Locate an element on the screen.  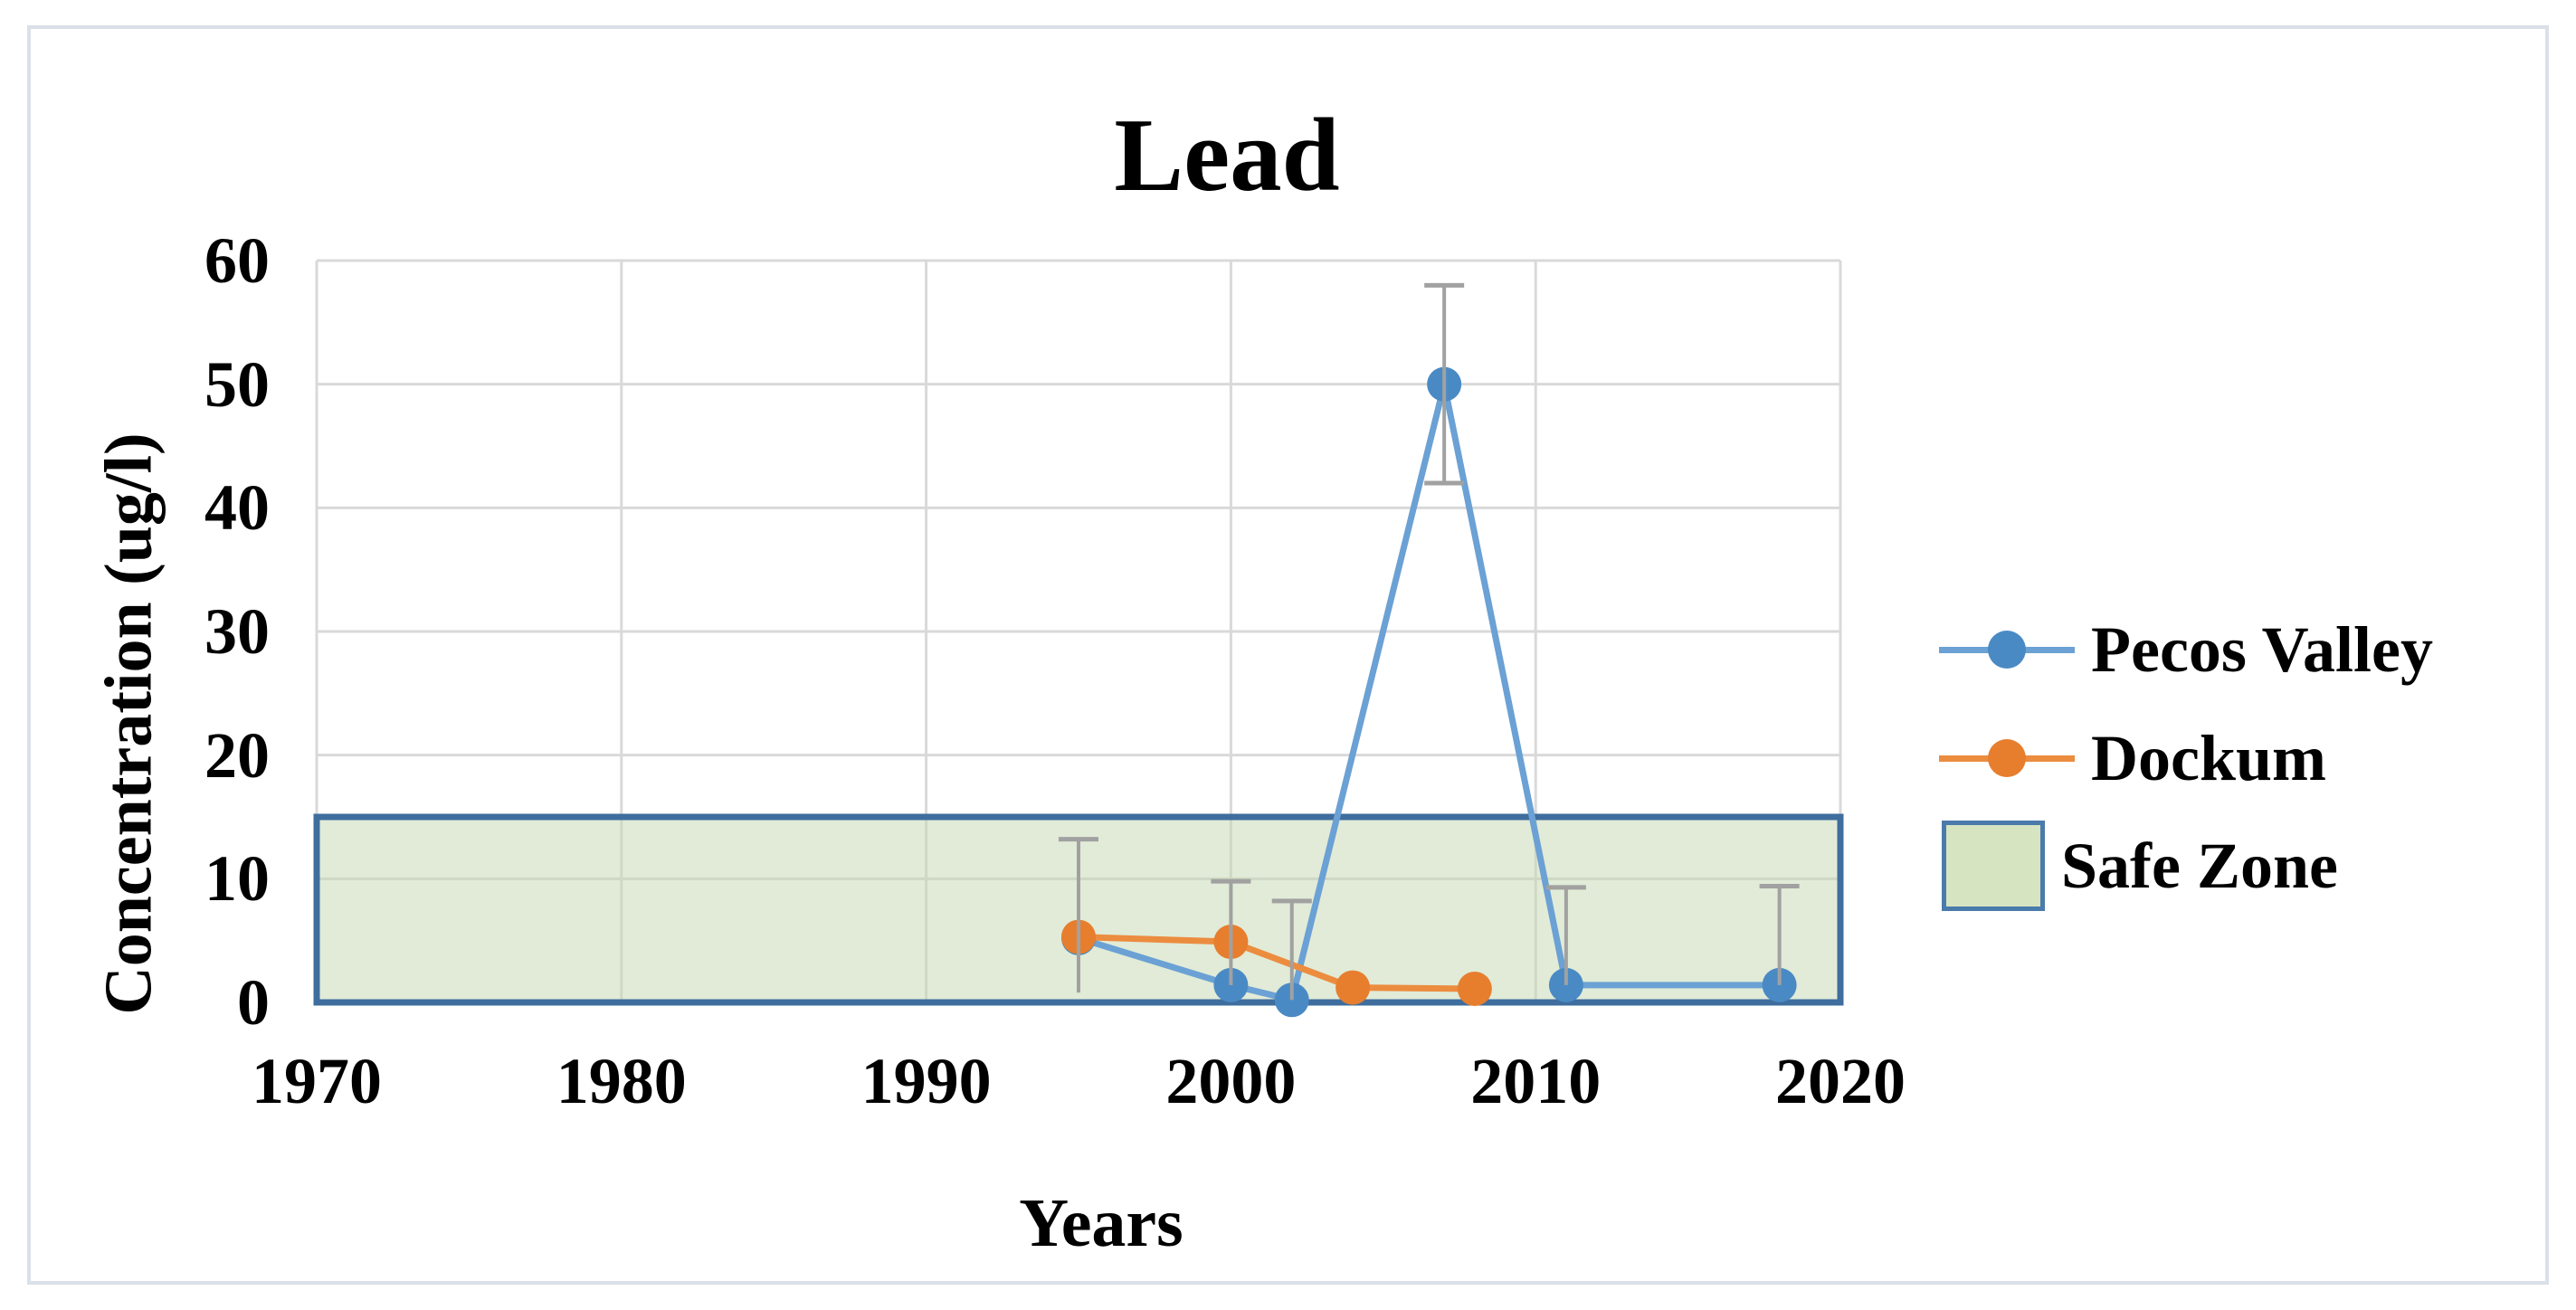
x-tick-label: 2010 is located at coordinates (1536, 1081).